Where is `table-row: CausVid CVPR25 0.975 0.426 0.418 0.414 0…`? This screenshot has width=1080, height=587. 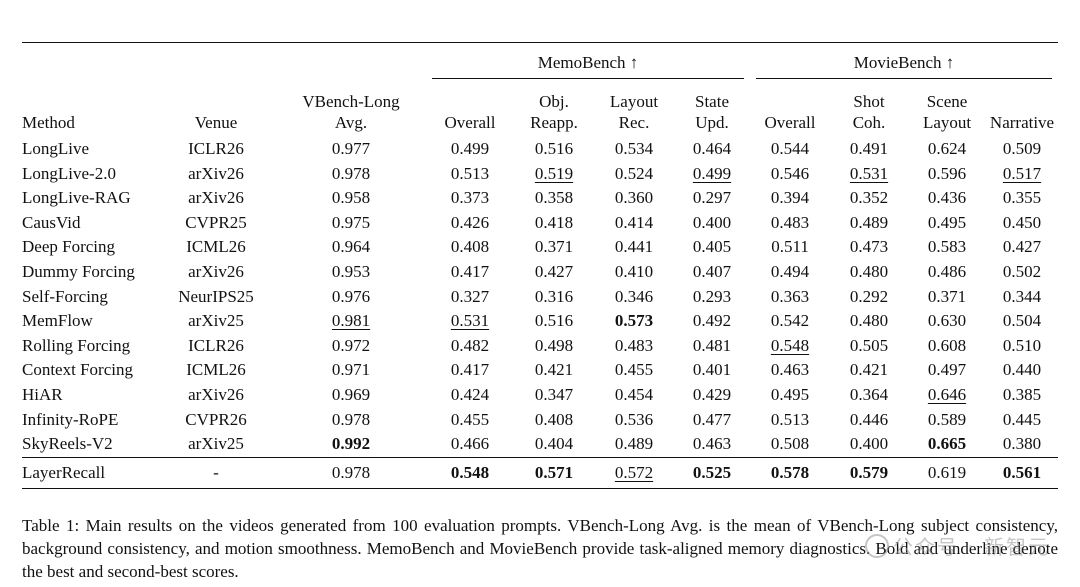
table-row: CausVid CVPR25 0.975 0.426 0.418 0.414 0… is located at coordinates (540, 223).